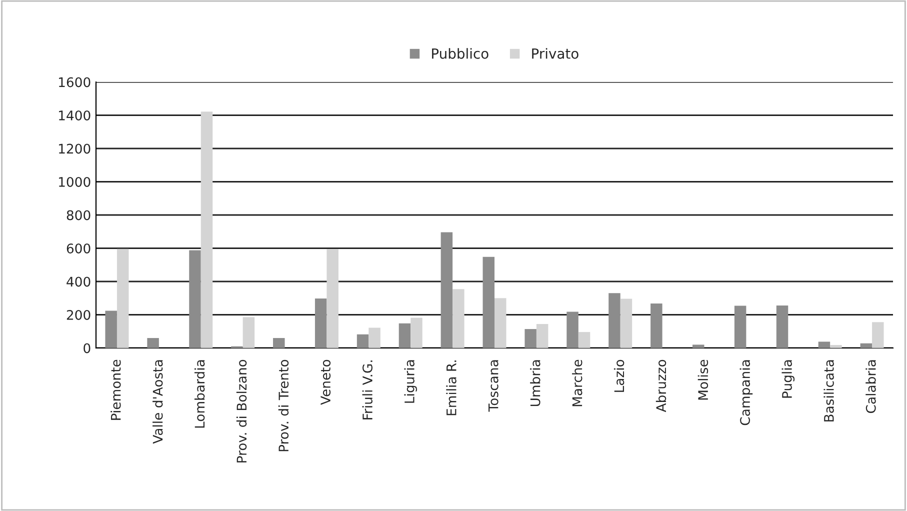 The image size is (907, 511). Describe the element at coordinates (619, 376) in the screenshot. I see `x-tick-label: Lazio` at that location.